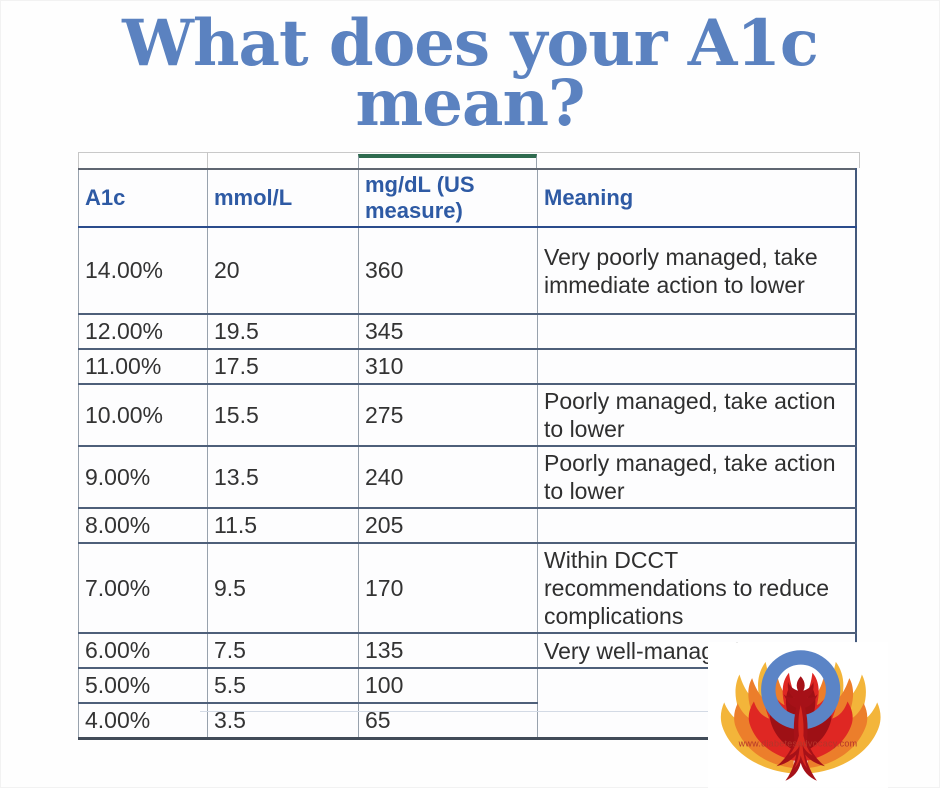  I want to click on cell-mmol: 17.5, so click(283, 366).